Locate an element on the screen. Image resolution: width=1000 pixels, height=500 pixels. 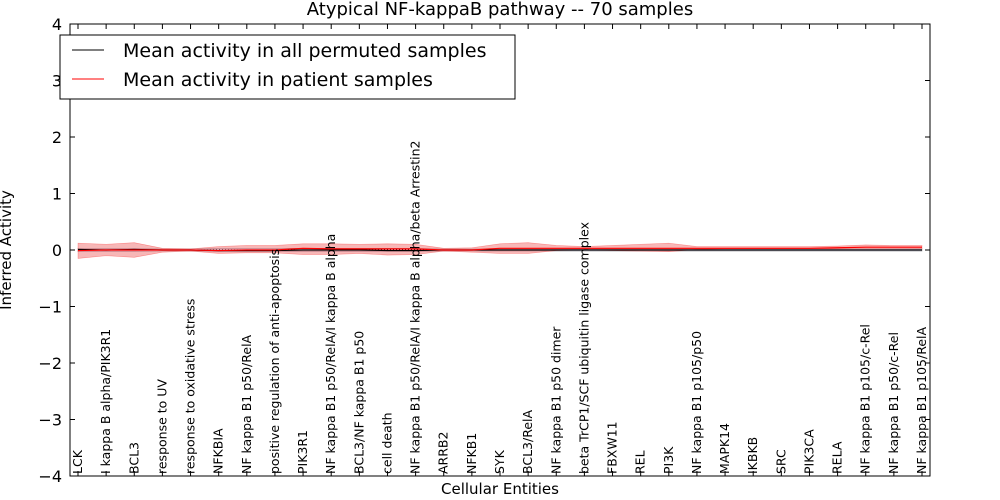
x-tick-label: cell death is located at coordinates (386, 443).